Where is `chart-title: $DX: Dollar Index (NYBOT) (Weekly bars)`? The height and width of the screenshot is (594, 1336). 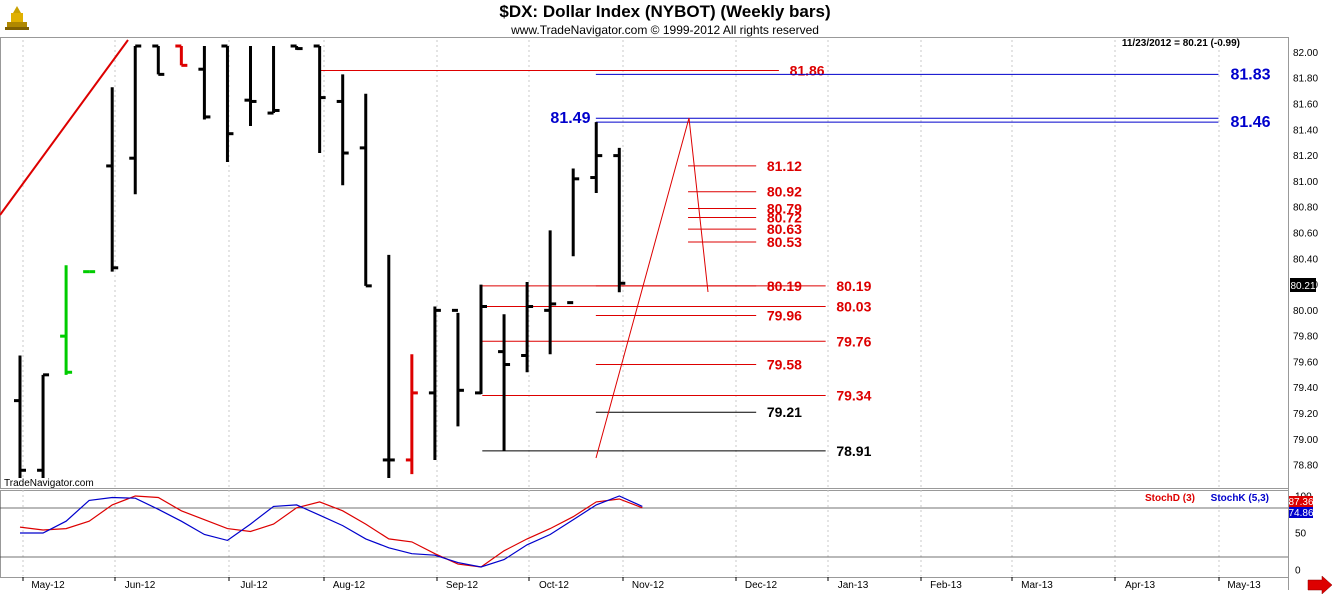
chart-title: $DX: Dollar Index (NYBOT) (Weekly bars) is located at coordinates (664, 11).